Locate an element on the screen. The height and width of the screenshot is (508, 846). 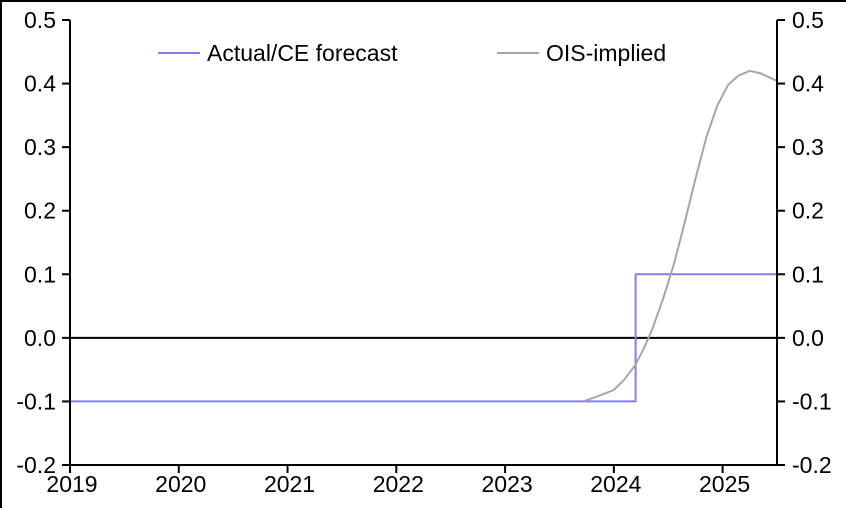
legend-item-actual-ce-forecast: Actual/CE forecast is located at coordinates (277, 53).